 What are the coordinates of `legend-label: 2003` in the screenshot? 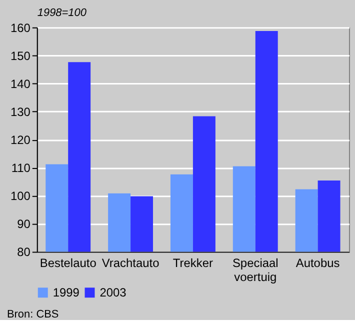 It's located at (113, 293).